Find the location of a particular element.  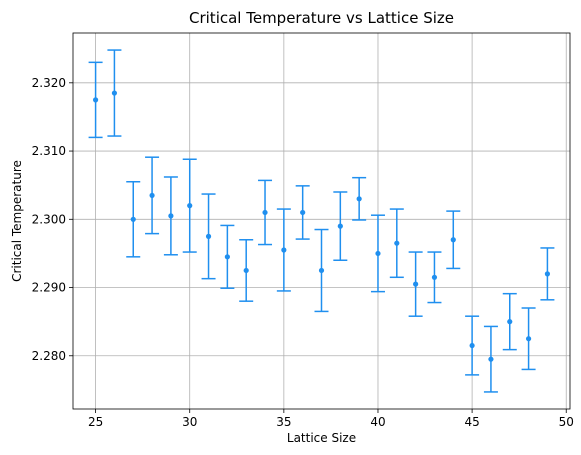

x-tick-label: 25 is located at coordinates (95, 422).